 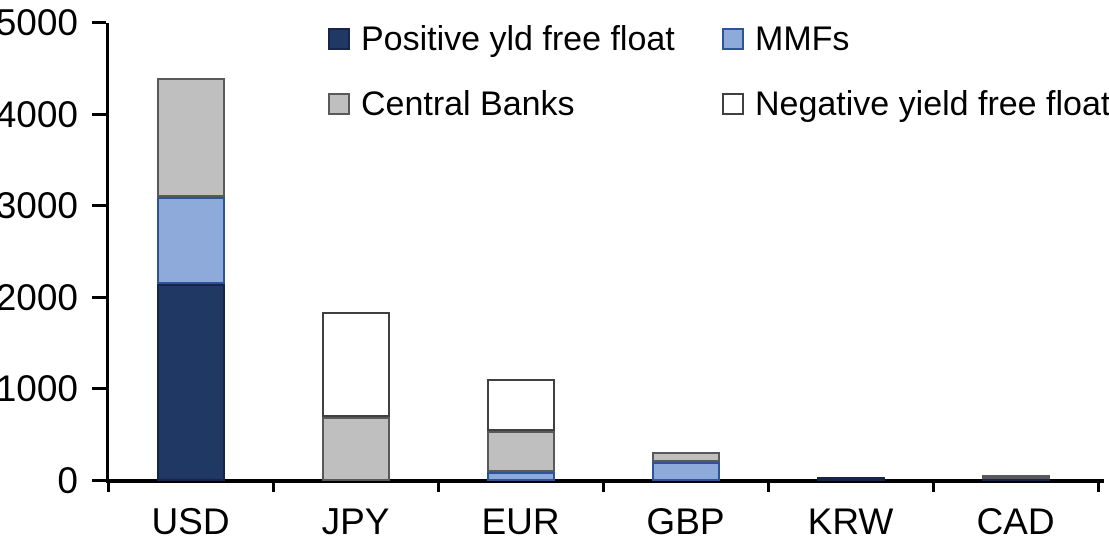 I want to click on legend-label: Negative yield free float, so click(x=932, y=104).